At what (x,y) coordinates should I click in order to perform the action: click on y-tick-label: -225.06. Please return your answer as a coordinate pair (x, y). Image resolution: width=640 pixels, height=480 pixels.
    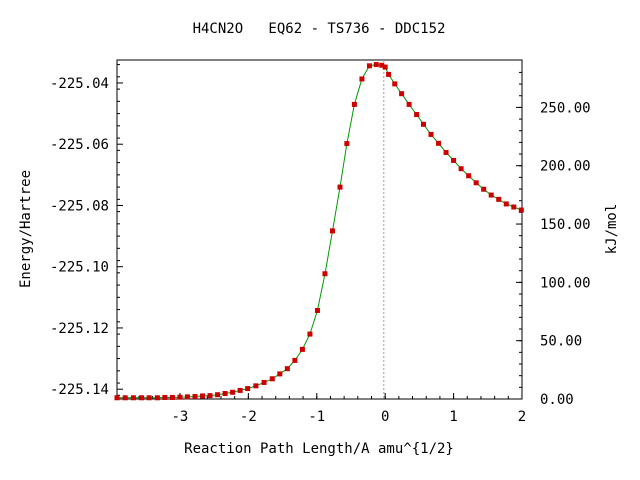
    Looking at the image, I should click on (79, 145).